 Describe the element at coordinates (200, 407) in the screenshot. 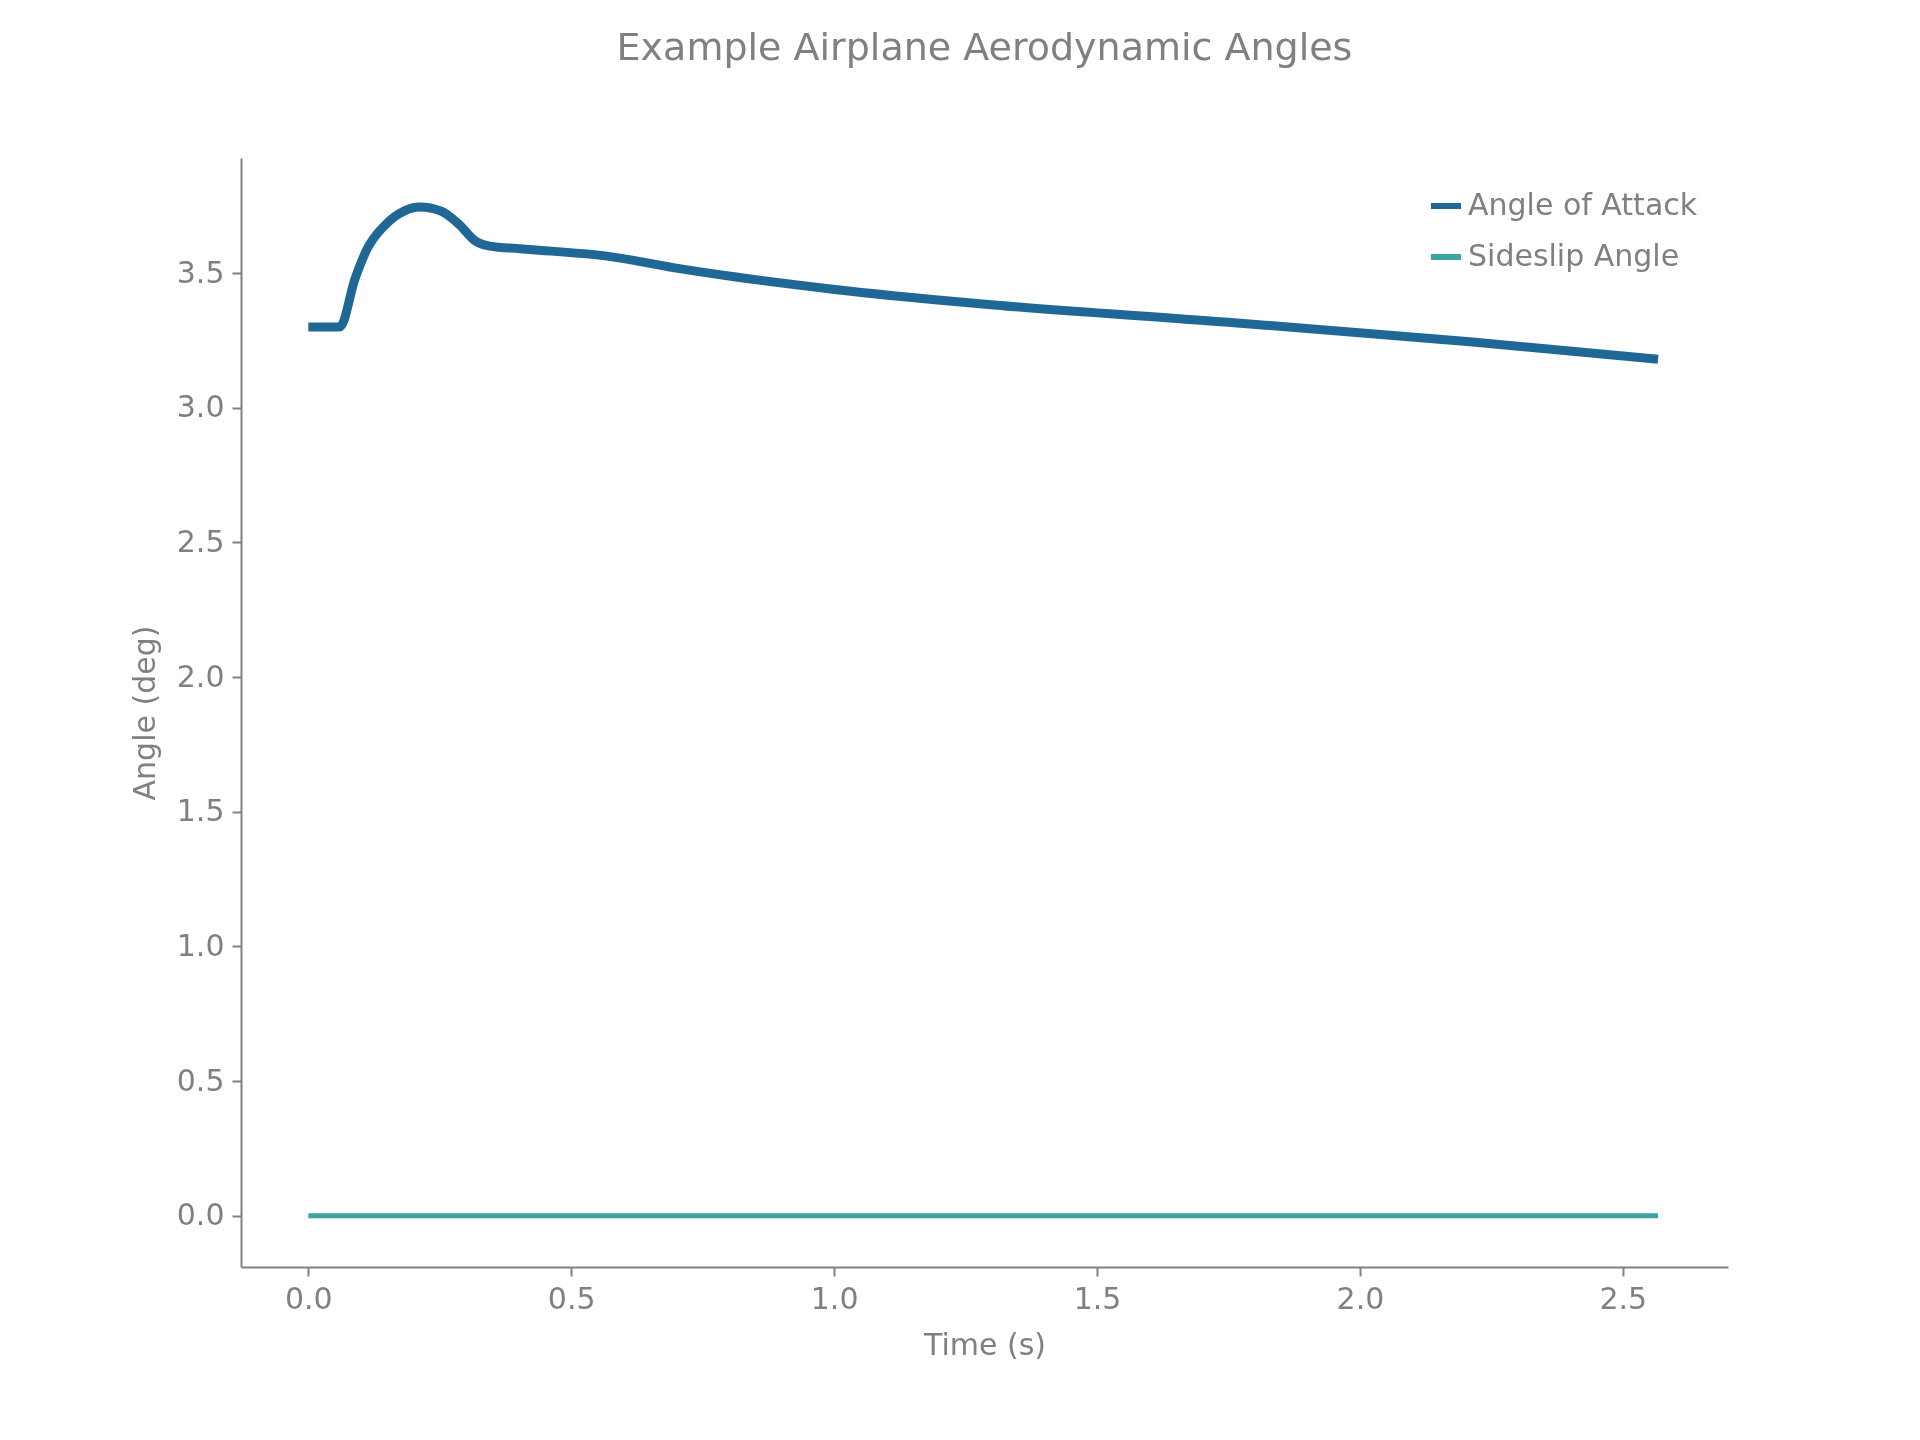

I see `y-tick-label: 3.0` at that location.